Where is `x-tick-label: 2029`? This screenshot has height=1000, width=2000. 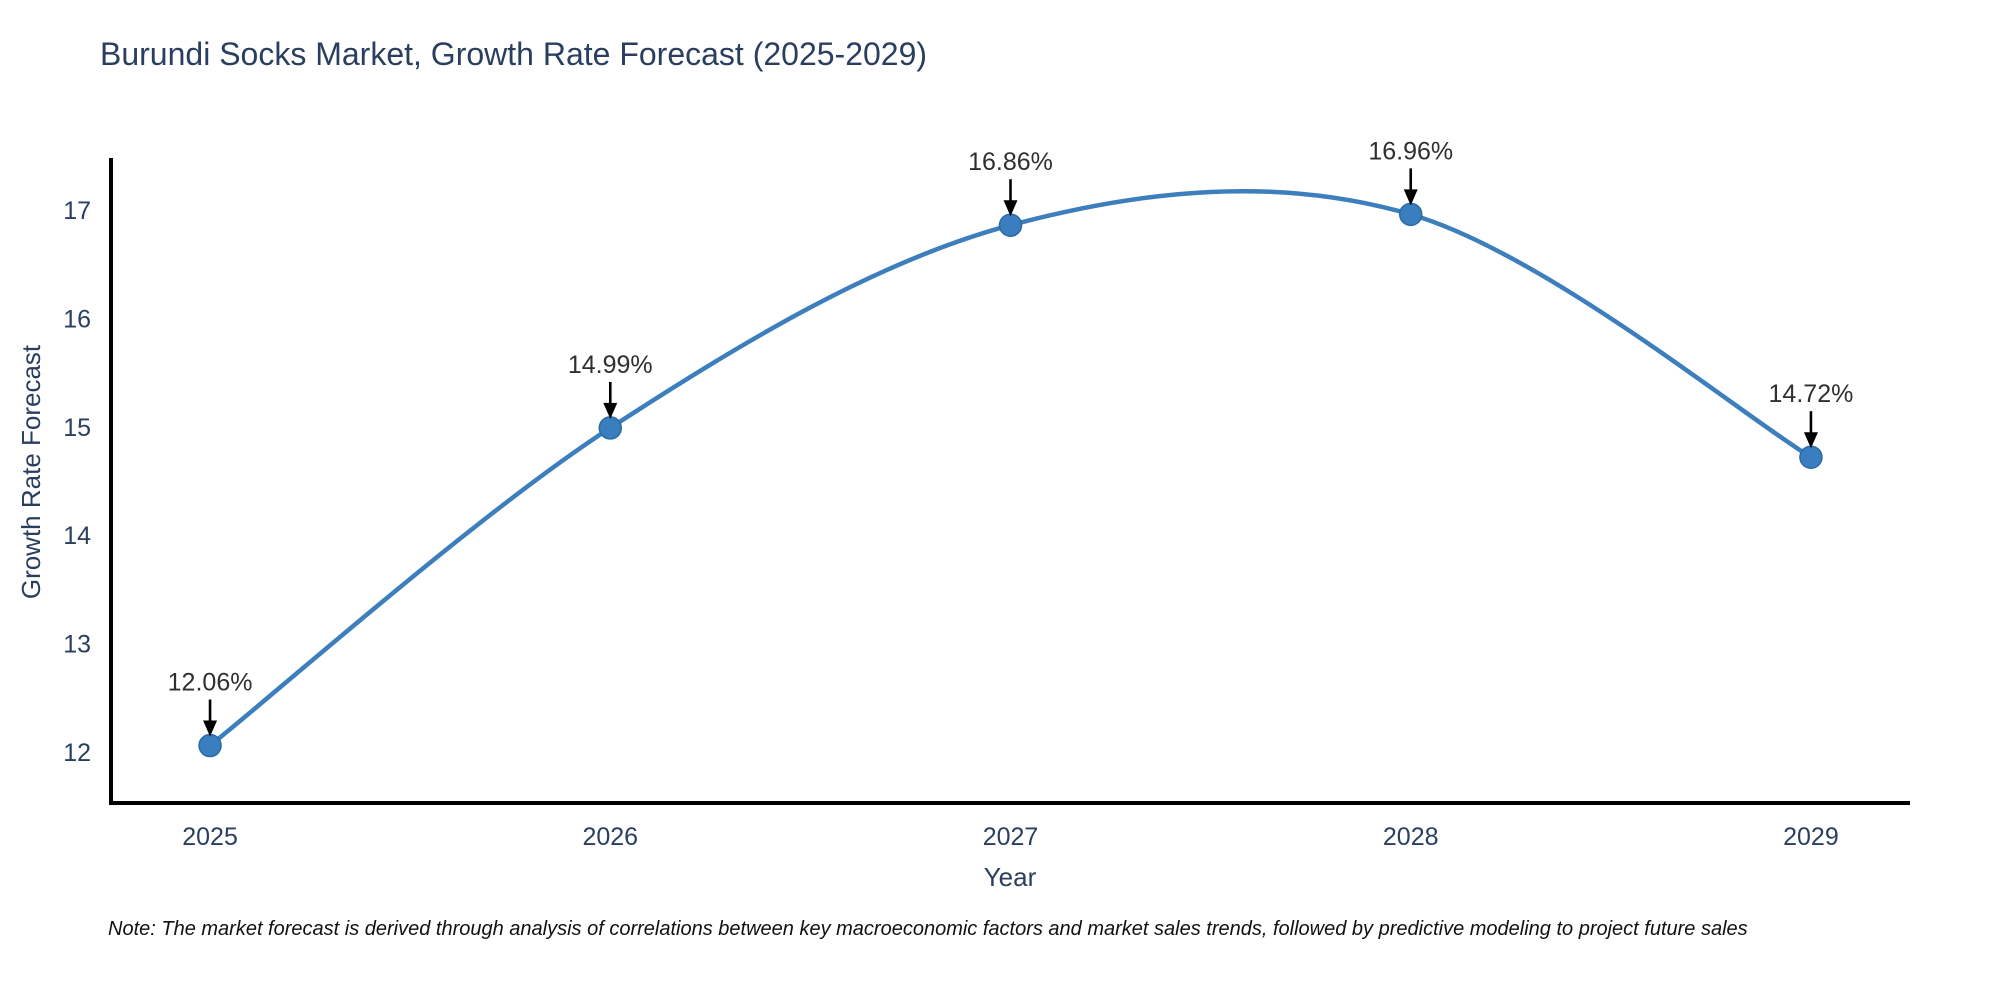 x-tick-label: 2029 is located at coordinates (1811, 837).